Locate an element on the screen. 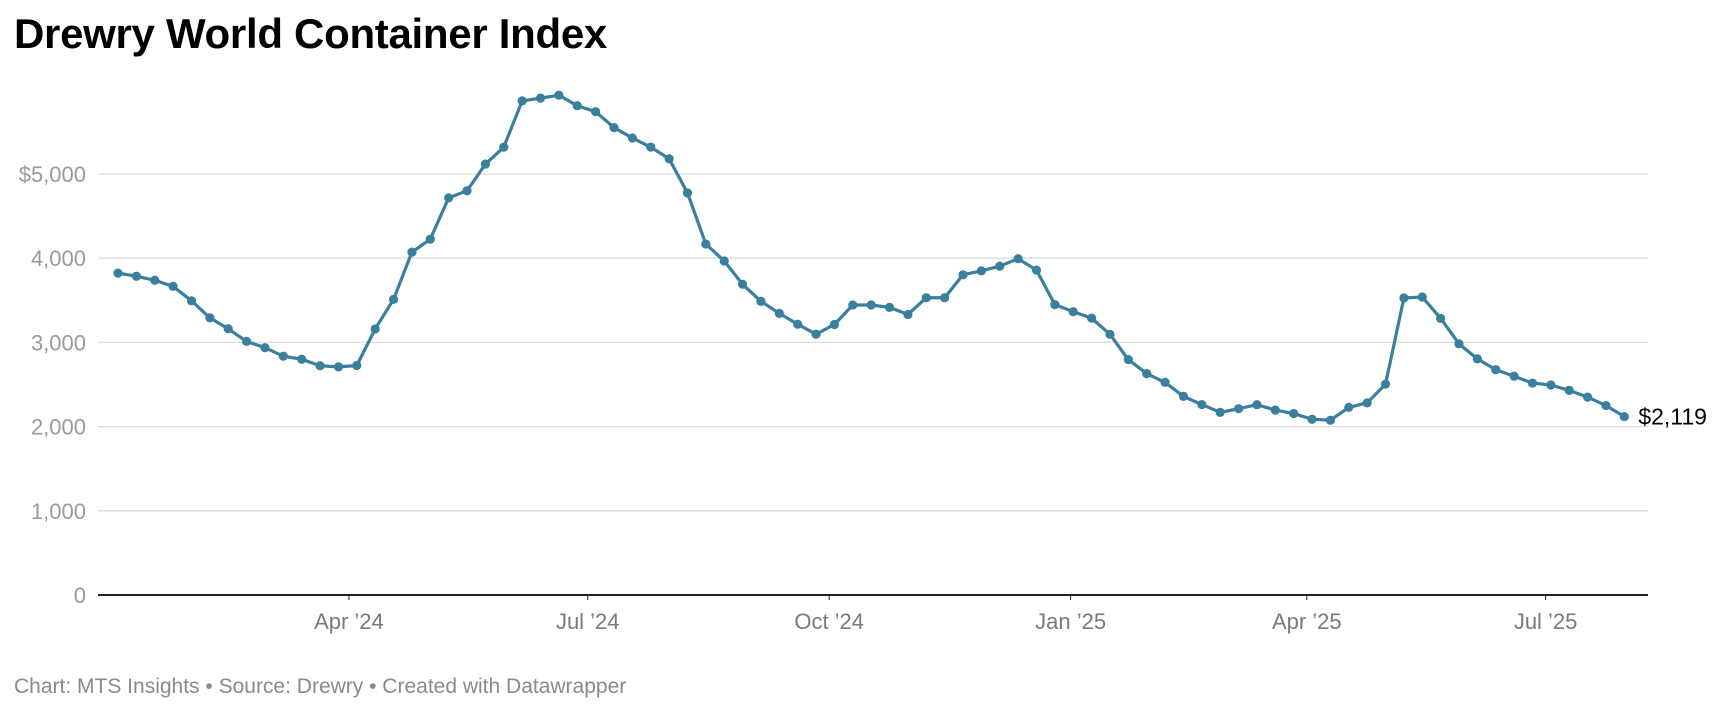 This screenshot has width=1727, height=710. x-tick-label: Jul ’25 is located at coordinates (1546, 621).